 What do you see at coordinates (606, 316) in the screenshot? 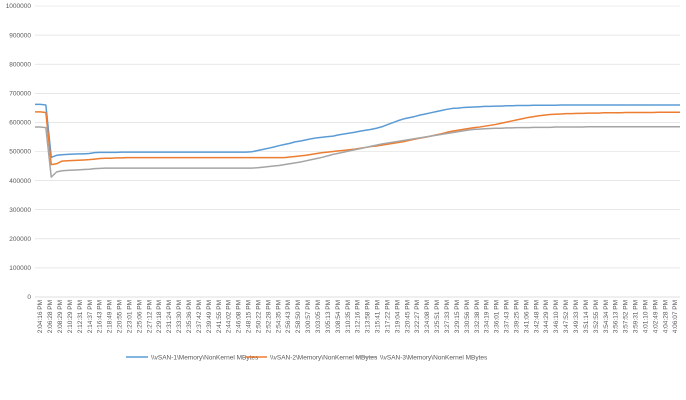
I see `x-tick-label: 3:54:34 PM` at bounding box center [606, 316].